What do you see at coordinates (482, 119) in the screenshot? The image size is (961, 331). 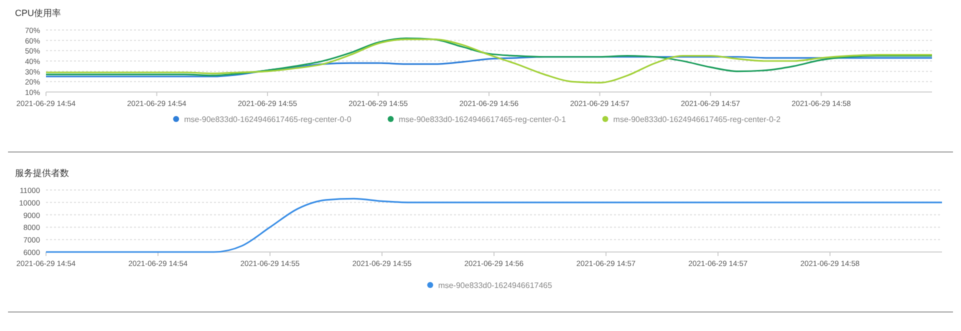 I see `legend-label: mse-90e833d0-1624946617465-reg-center-0-1` at bounding box center [482, 119].